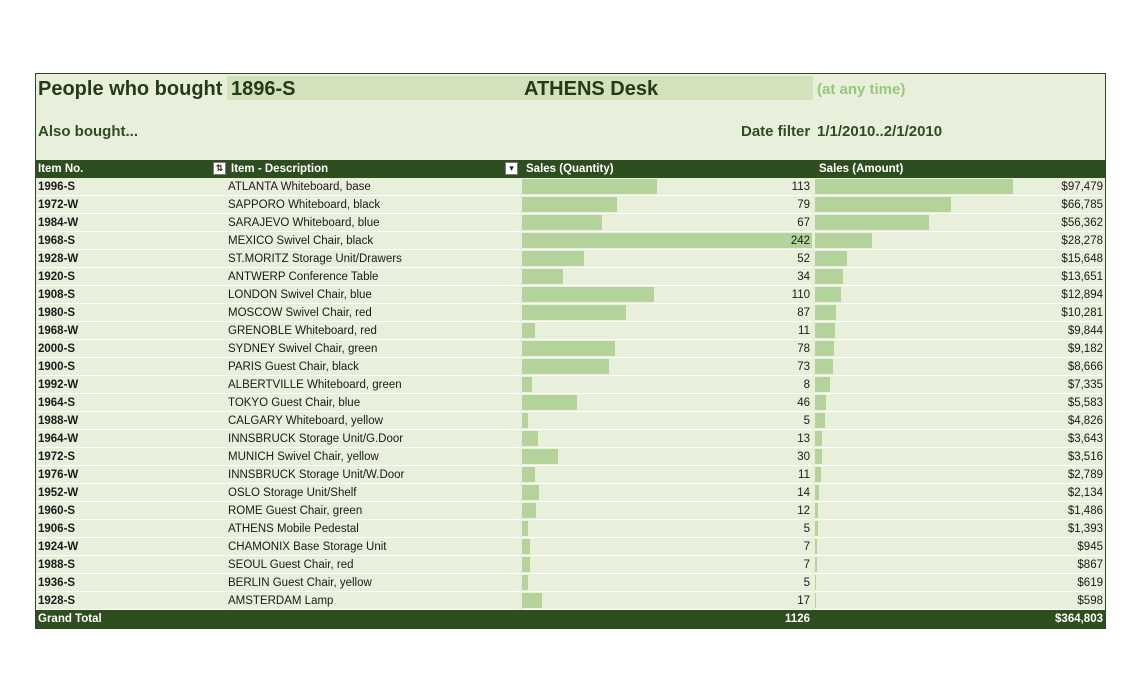 The image size is (1140, 687). I want to click on item-number-cell: 1968-S, so click(131, 241).